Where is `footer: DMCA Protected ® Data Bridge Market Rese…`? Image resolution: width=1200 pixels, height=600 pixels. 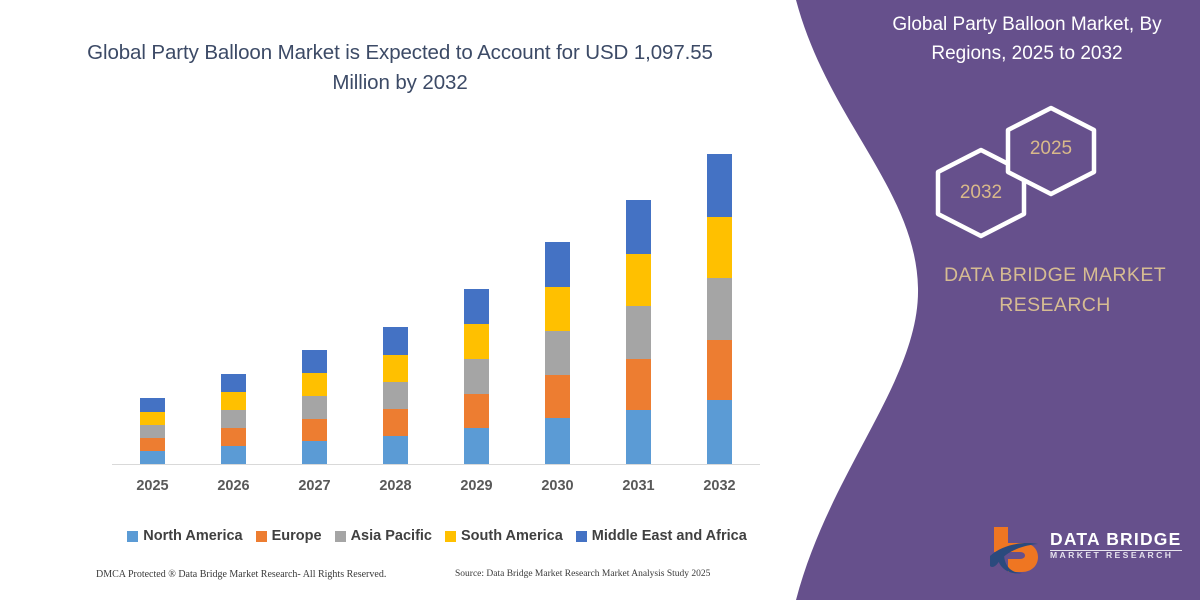 footer: DMCA Protected ® Data Bridge Market Rese… is located at coordinates (400, 578).